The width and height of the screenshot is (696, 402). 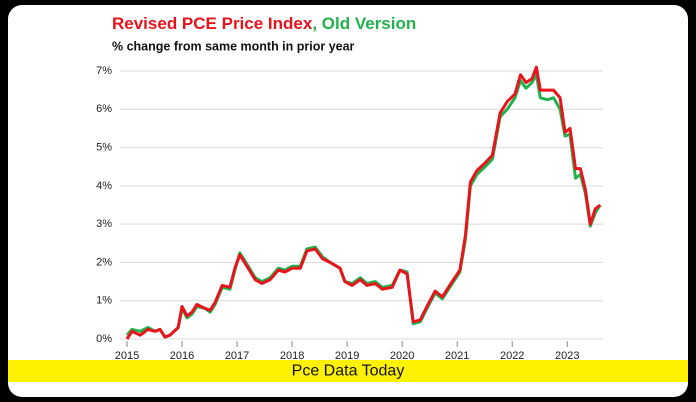 I want to click on x-tick-label: 2020, so click(x=402, y=356).